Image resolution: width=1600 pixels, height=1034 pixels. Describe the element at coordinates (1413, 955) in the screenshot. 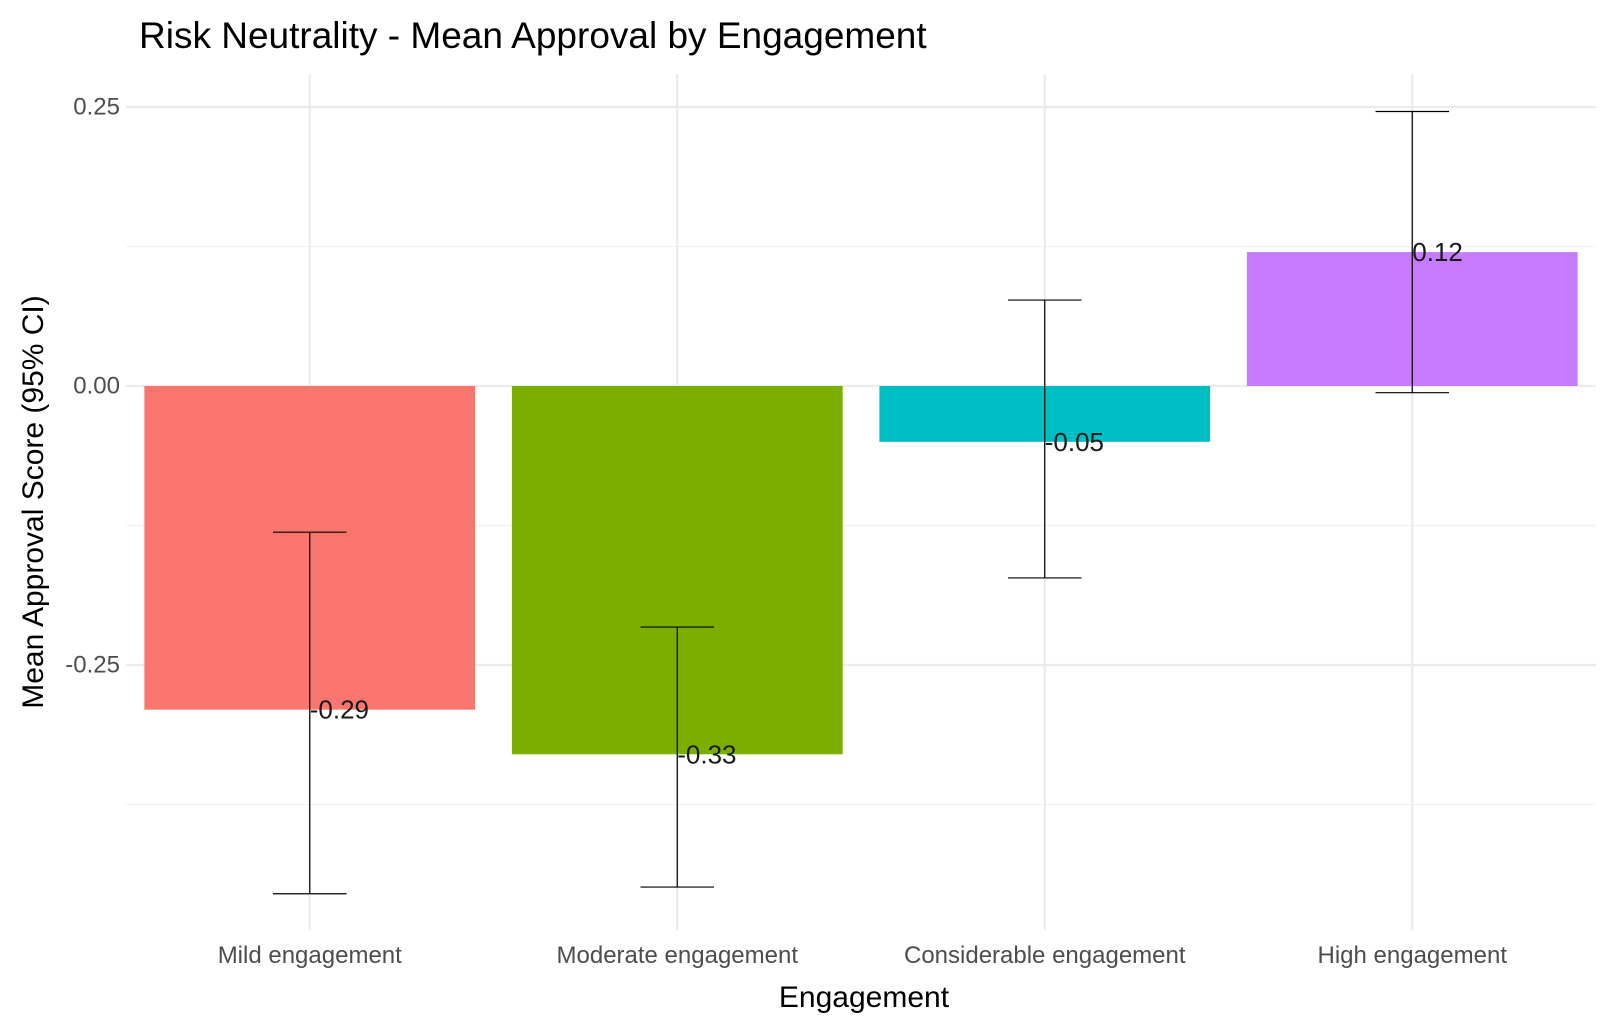

I see `x-tick-label: High engagement` at that location.